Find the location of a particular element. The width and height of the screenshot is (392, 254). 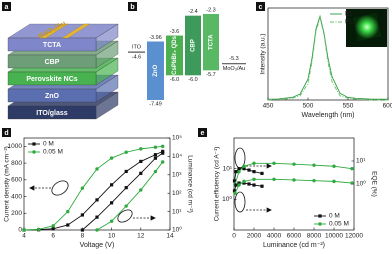

x-tick-label: 12000 is located at coordinates (354, 236).